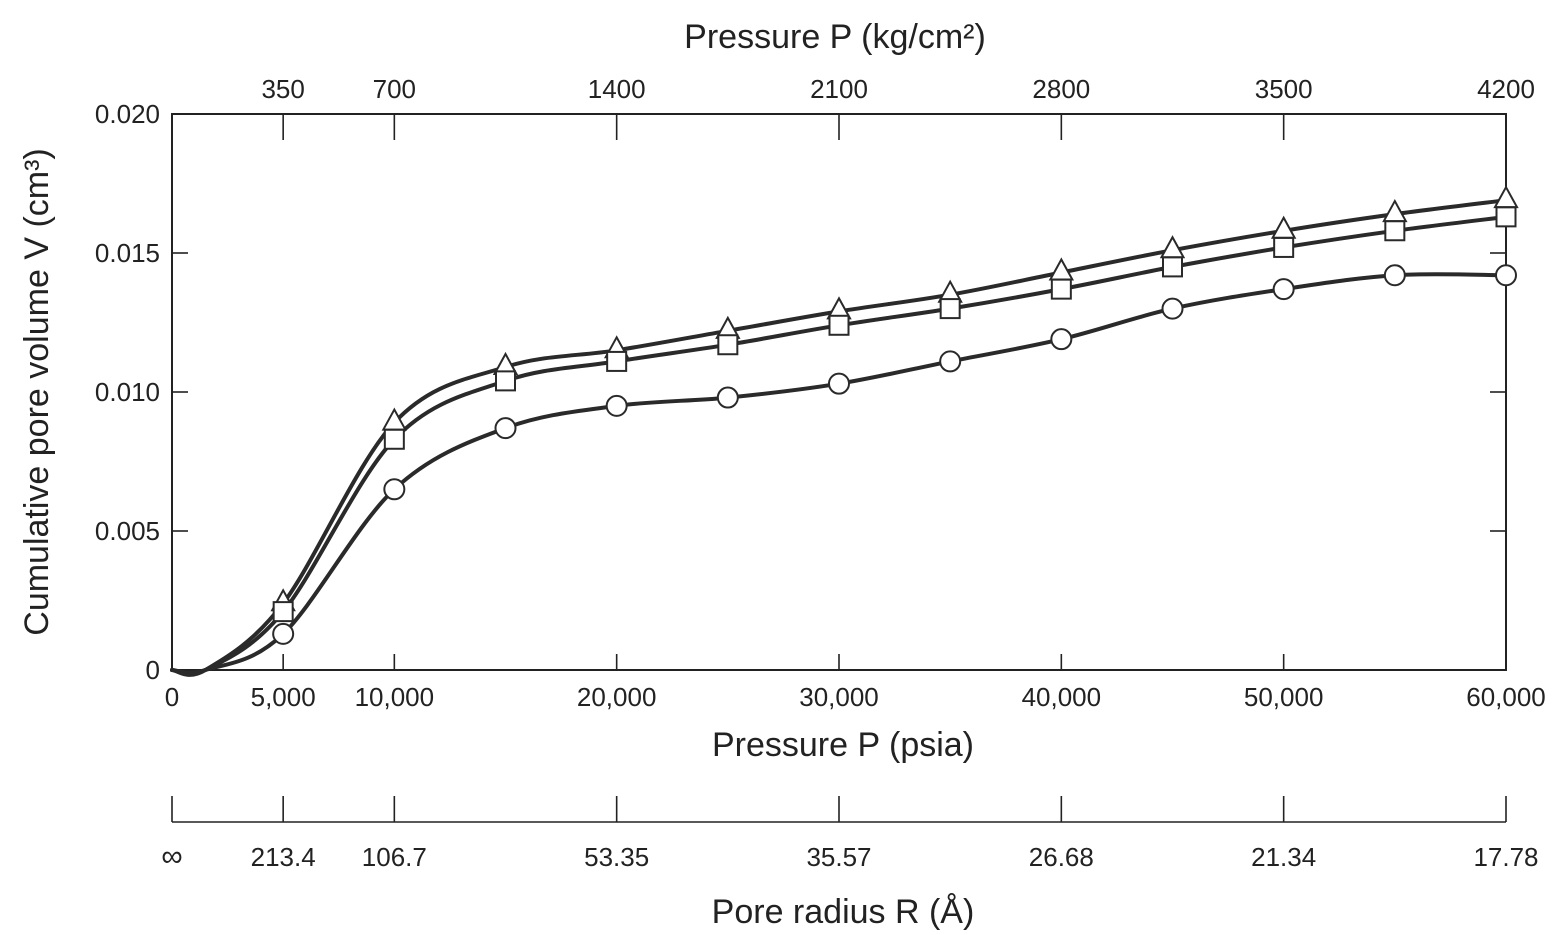 Image resolution: width=1558 pixels, height=935 pixels. I want to click on radius-tick-label: 35.57, so click(838, 857).